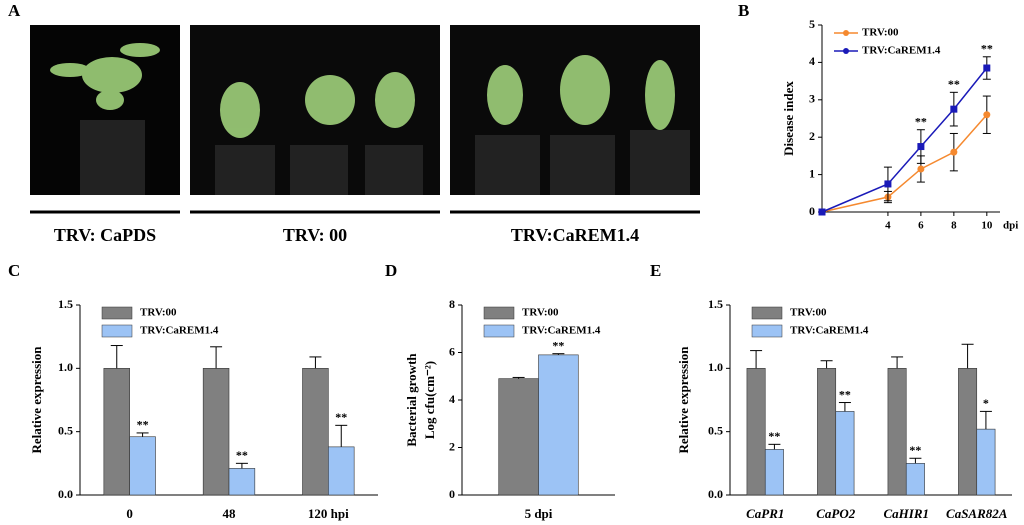 This screenshot has width=1024, height=525. I want to click on y-tick-label: 6, so click(452, 351).